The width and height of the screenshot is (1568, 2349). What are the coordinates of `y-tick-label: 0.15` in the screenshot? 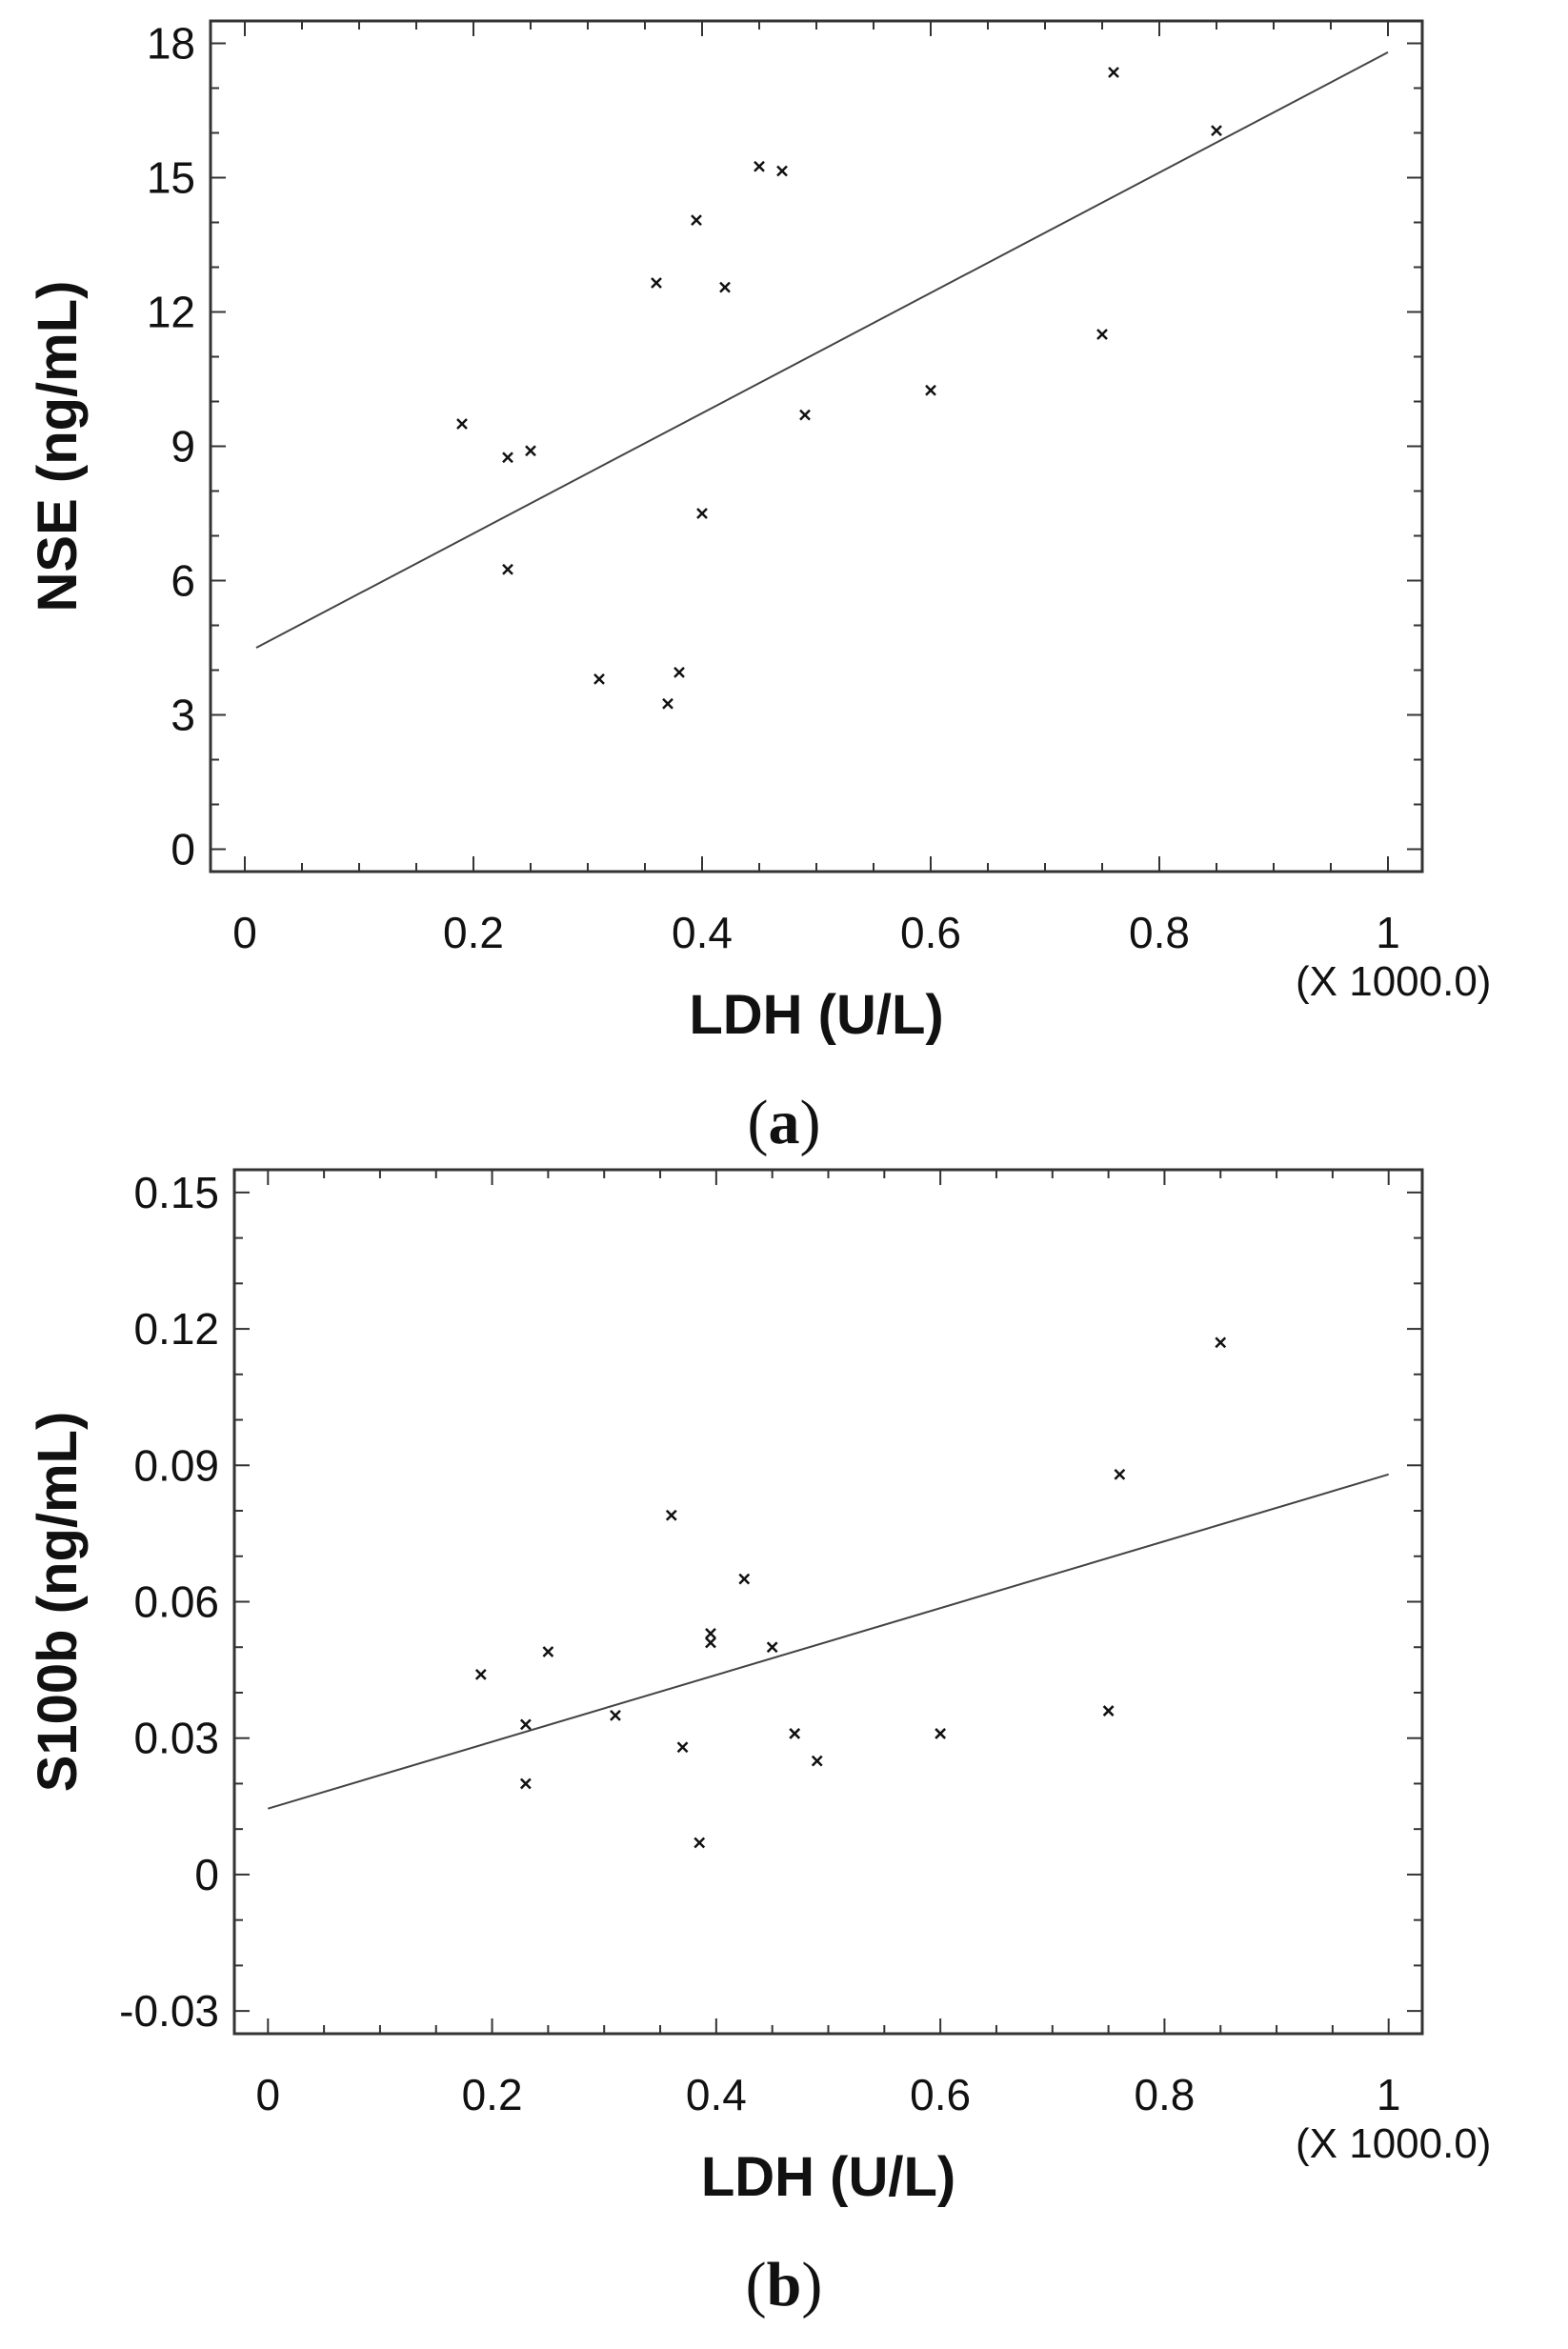 It's located at (176, 1192).